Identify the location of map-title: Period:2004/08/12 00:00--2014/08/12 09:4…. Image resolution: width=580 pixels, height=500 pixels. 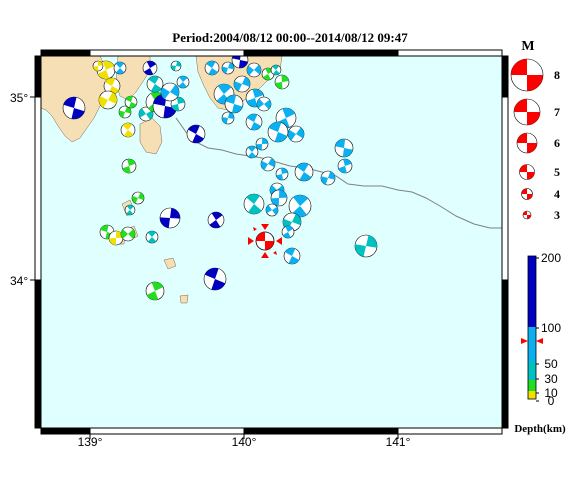
(290, 37).